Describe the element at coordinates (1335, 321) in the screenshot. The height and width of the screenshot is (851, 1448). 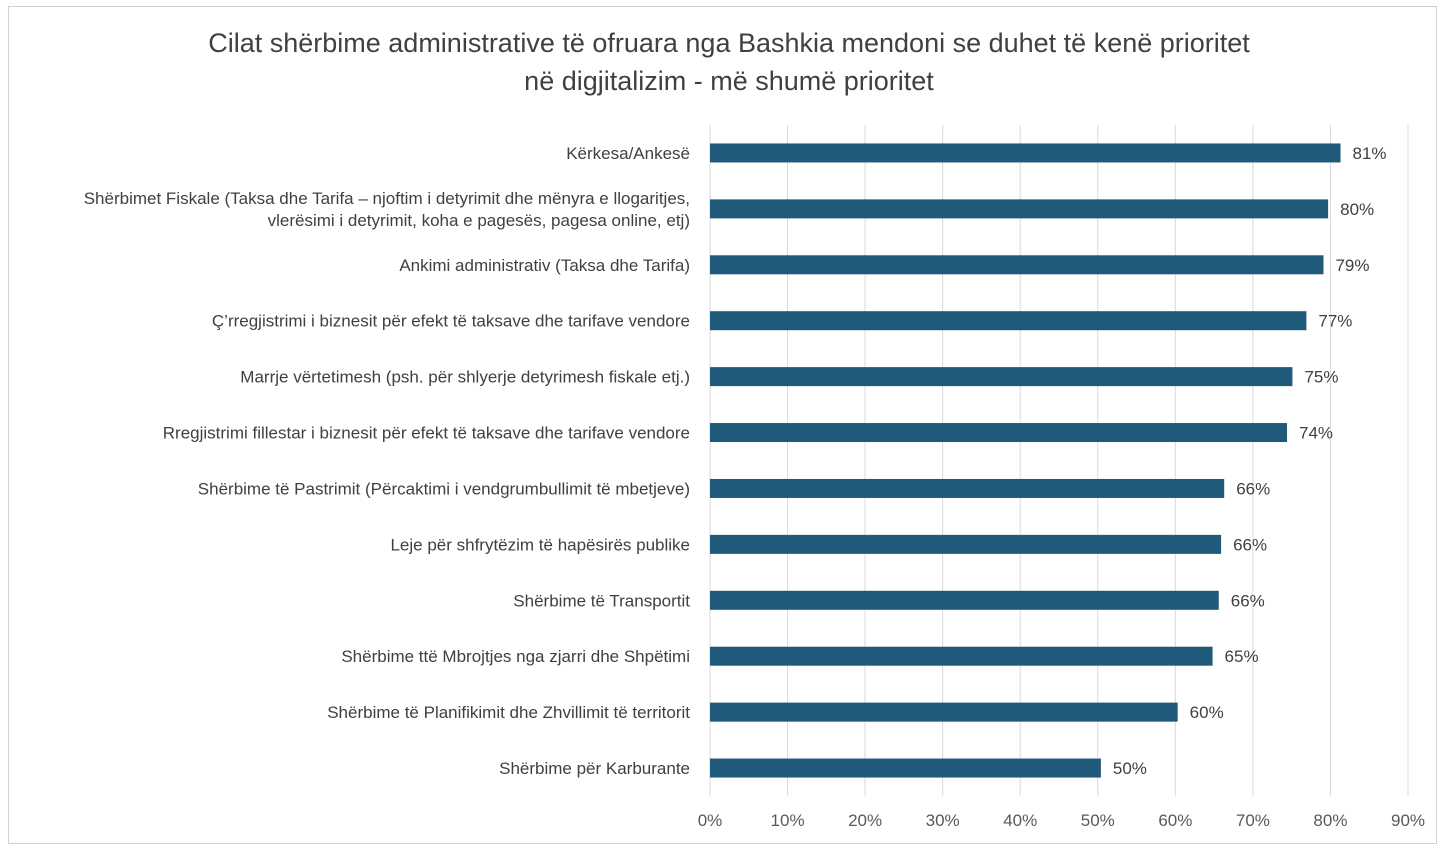
I see `data-label: 77%` at that location.